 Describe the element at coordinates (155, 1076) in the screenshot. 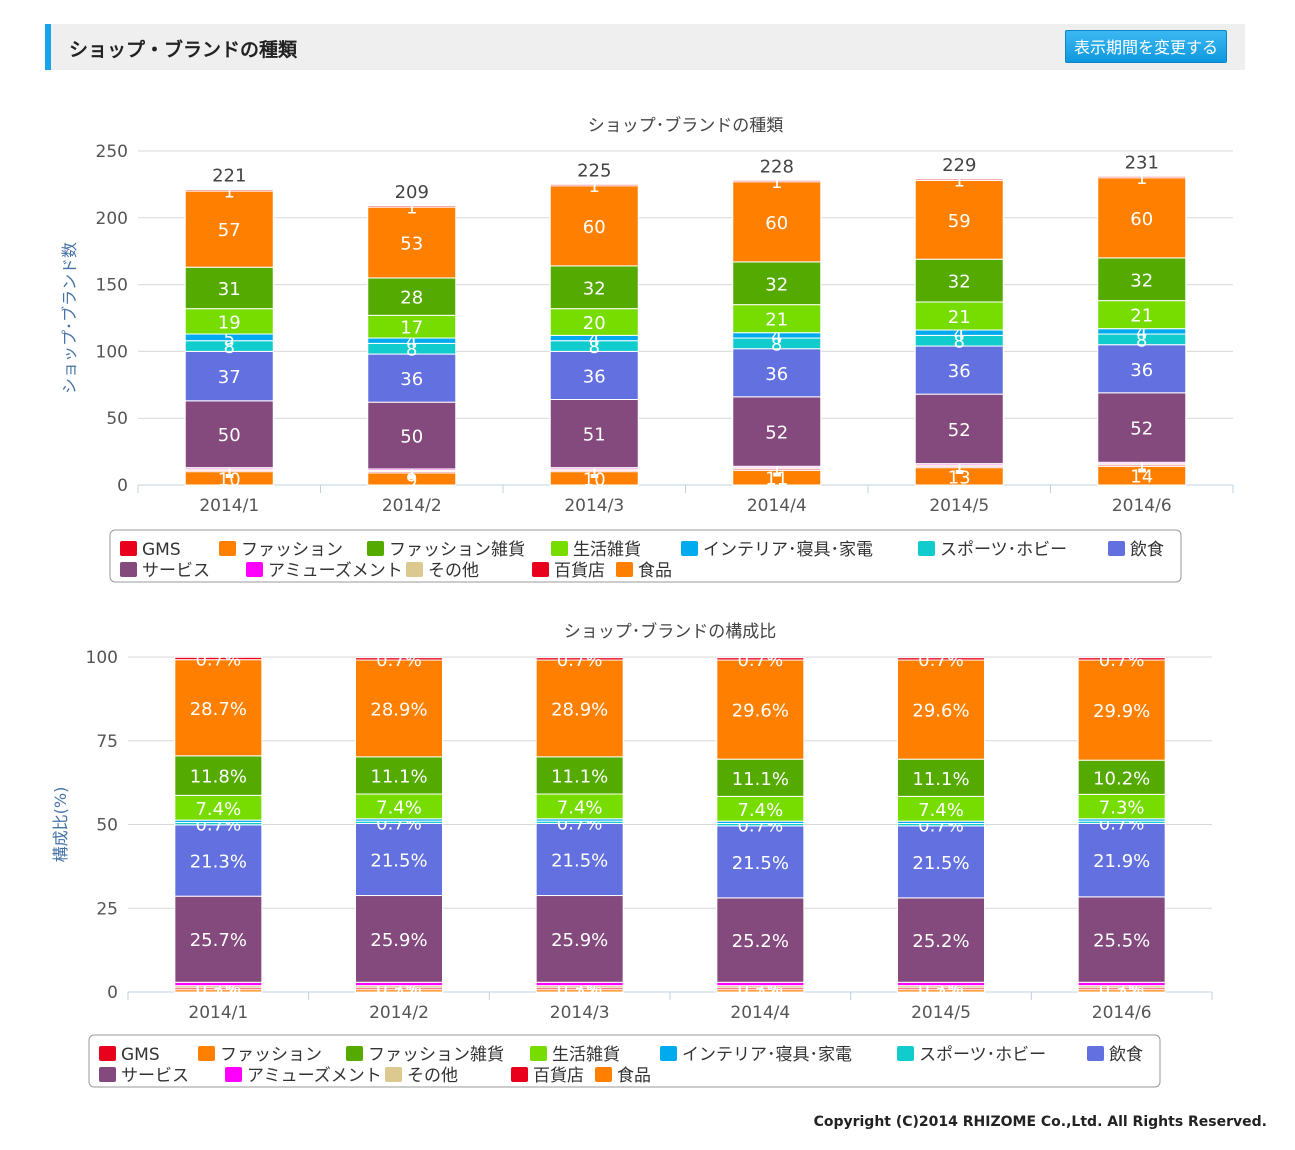

I see `legend-item: サービス` at that location.